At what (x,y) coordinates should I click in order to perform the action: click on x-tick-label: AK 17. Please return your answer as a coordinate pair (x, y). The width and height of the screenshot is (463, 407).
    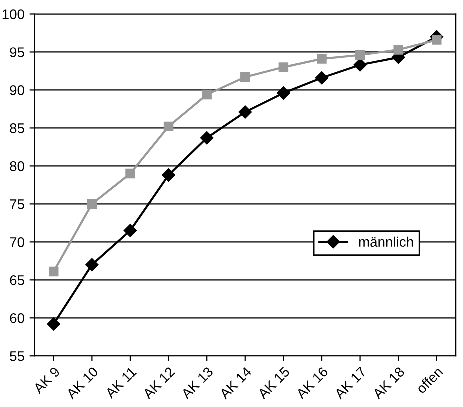
    Looking at the image, I should click on (350, 383).